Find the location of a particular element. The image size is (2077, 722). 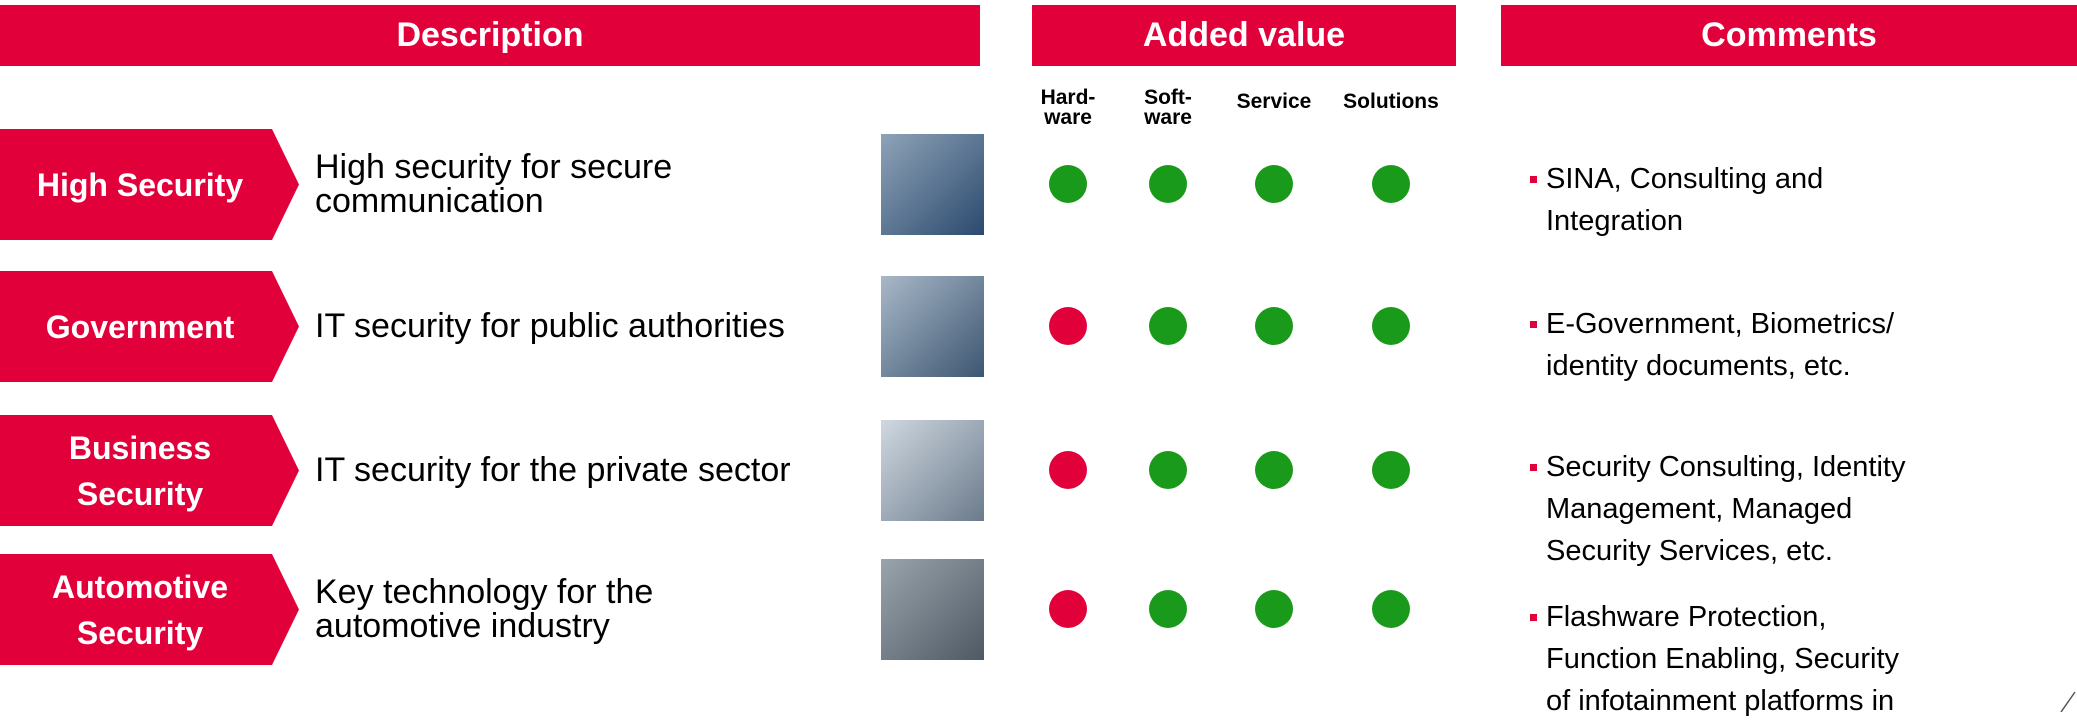

row-label: Business Security is located at coordinates (149, 470).